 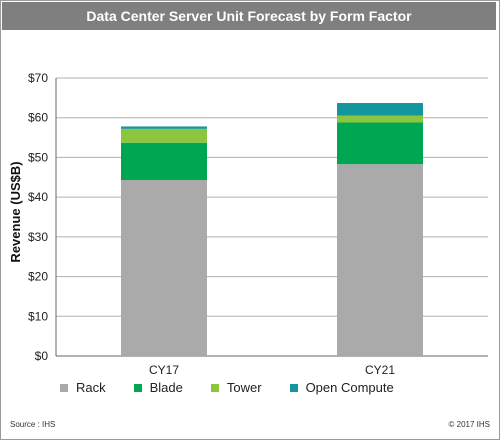 I want to click on y-tick-label: $0, so click(x=42, y=356).